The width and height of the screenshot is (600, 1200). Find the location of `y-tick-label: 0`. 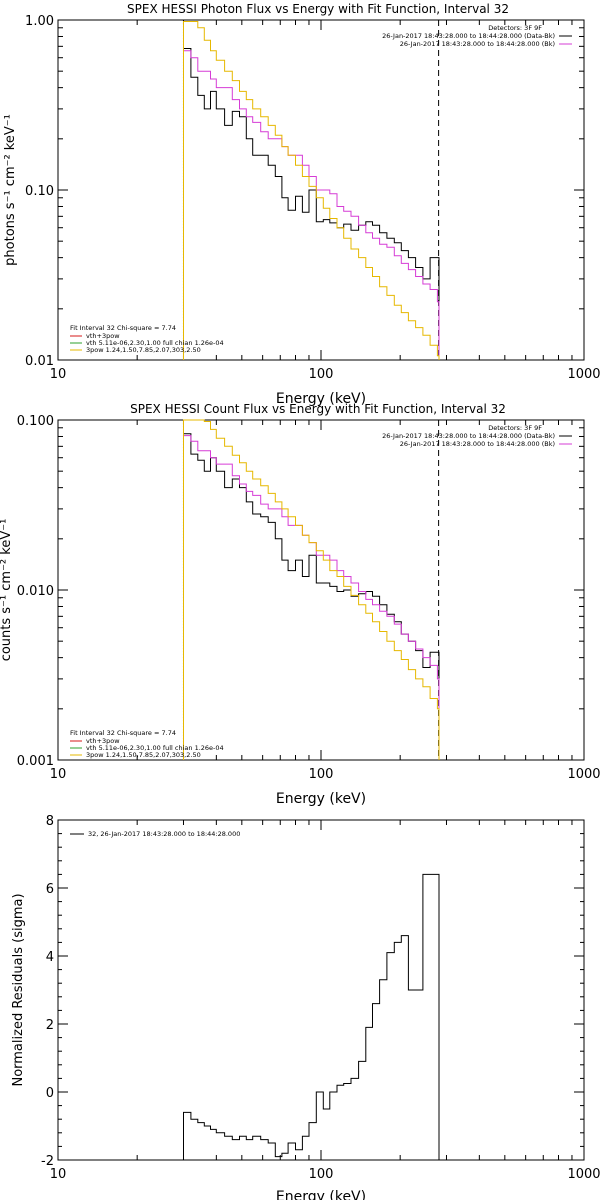

y-tick-label: 0 is located at coordinates (50, 1093).